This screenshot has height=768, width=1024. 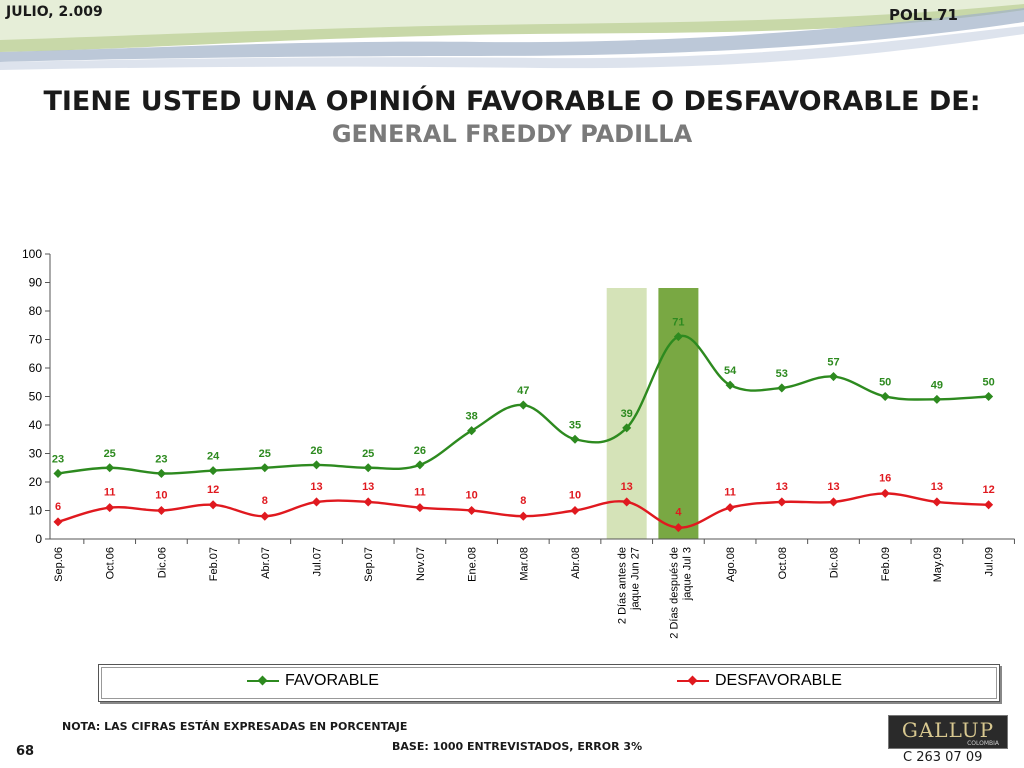 I want to click on y-tick-label: 10, so click(x=36, y=511).